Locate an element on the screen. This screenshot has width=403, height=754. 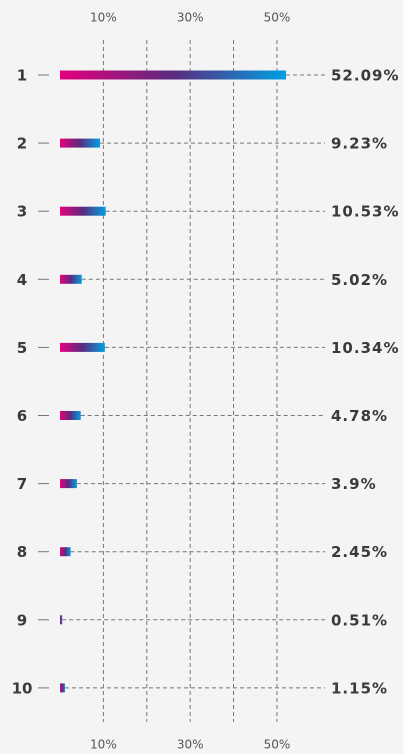
x-tick-label-top: 50% is located at coordinates (277, 18).